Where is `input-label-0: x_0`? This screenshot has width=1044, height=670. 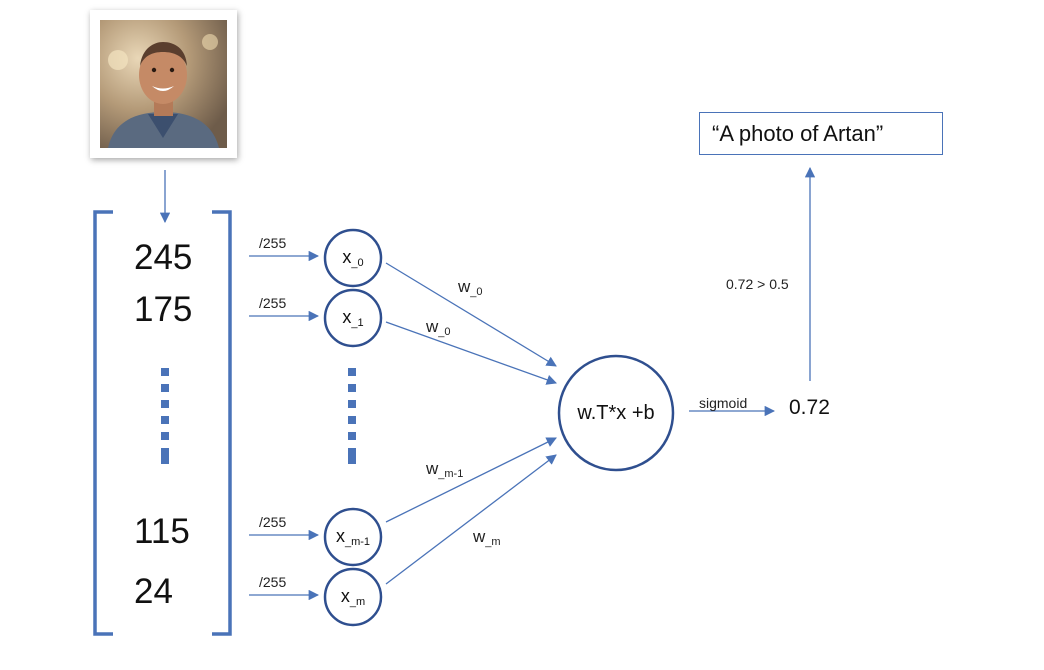 input-label-0: x_0 is located at coordinates (353, 258).